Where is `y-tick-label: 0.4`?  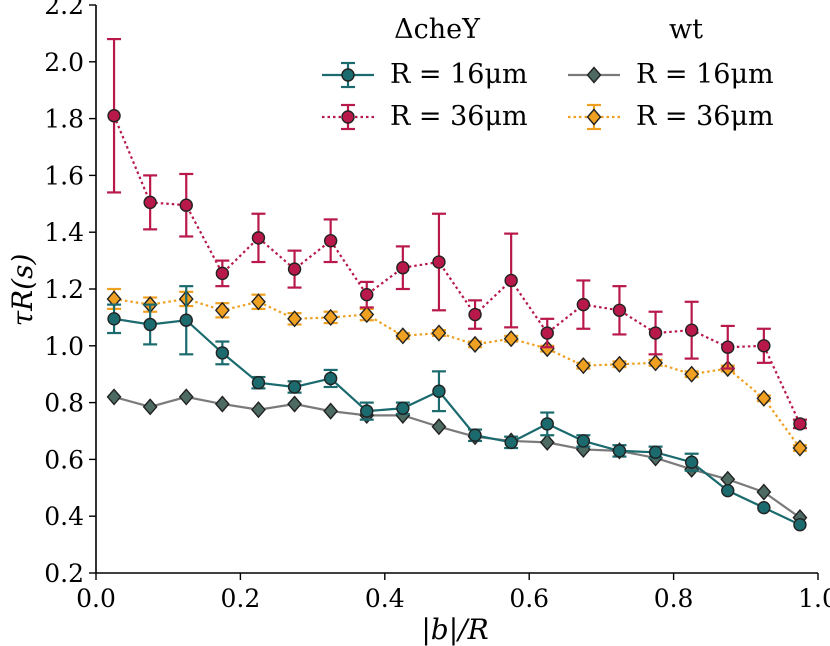
y-tick-label: 0.4 is located at coordinates (64, 516).